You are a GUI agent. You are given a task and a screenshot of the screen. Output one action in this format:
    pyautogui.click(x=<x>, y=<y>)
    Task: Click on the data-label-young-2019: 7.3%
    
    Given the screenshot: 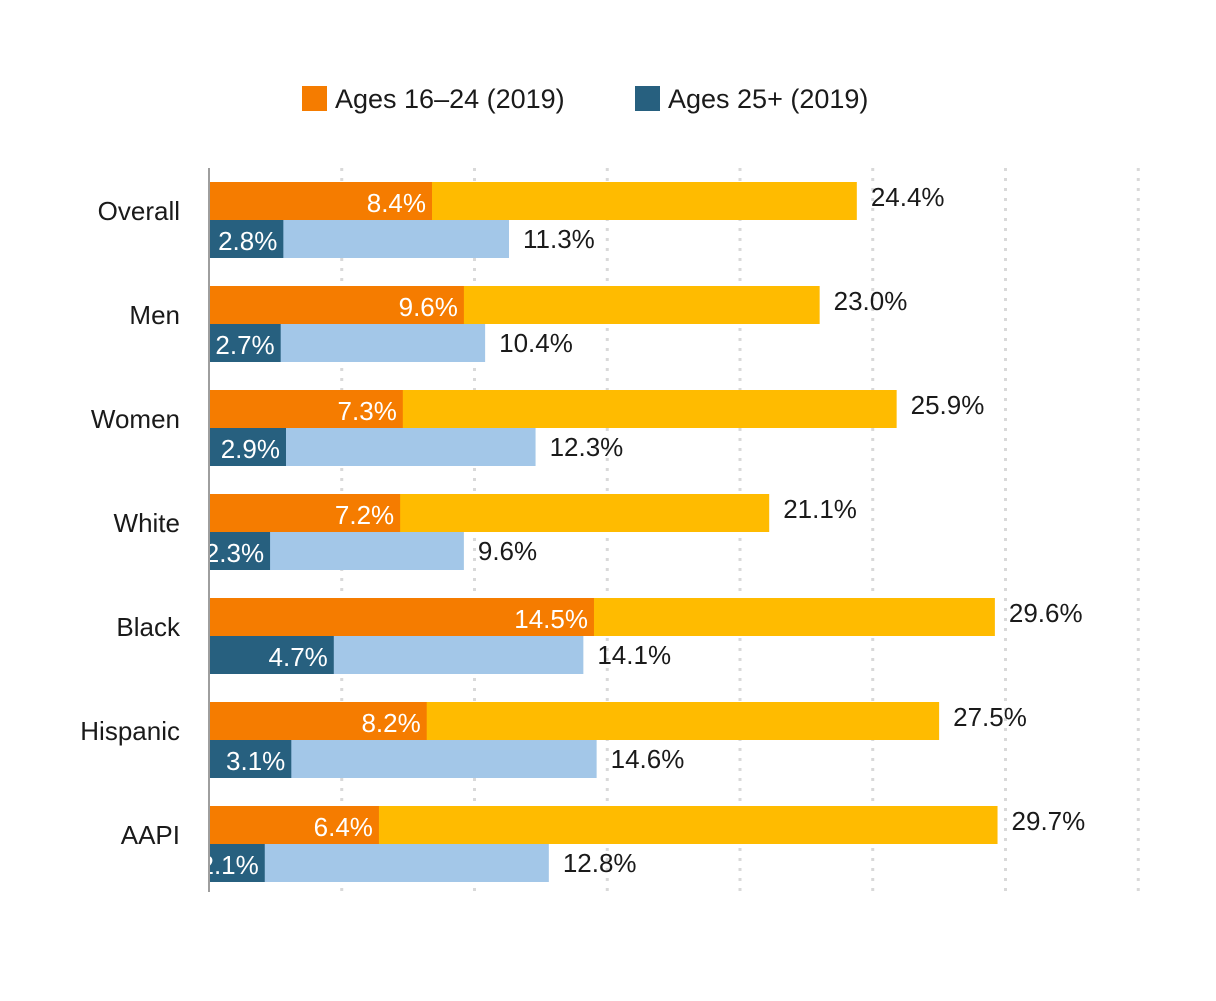 What is the action you would take?
    pyautogui.click(x=367, y=411)
    